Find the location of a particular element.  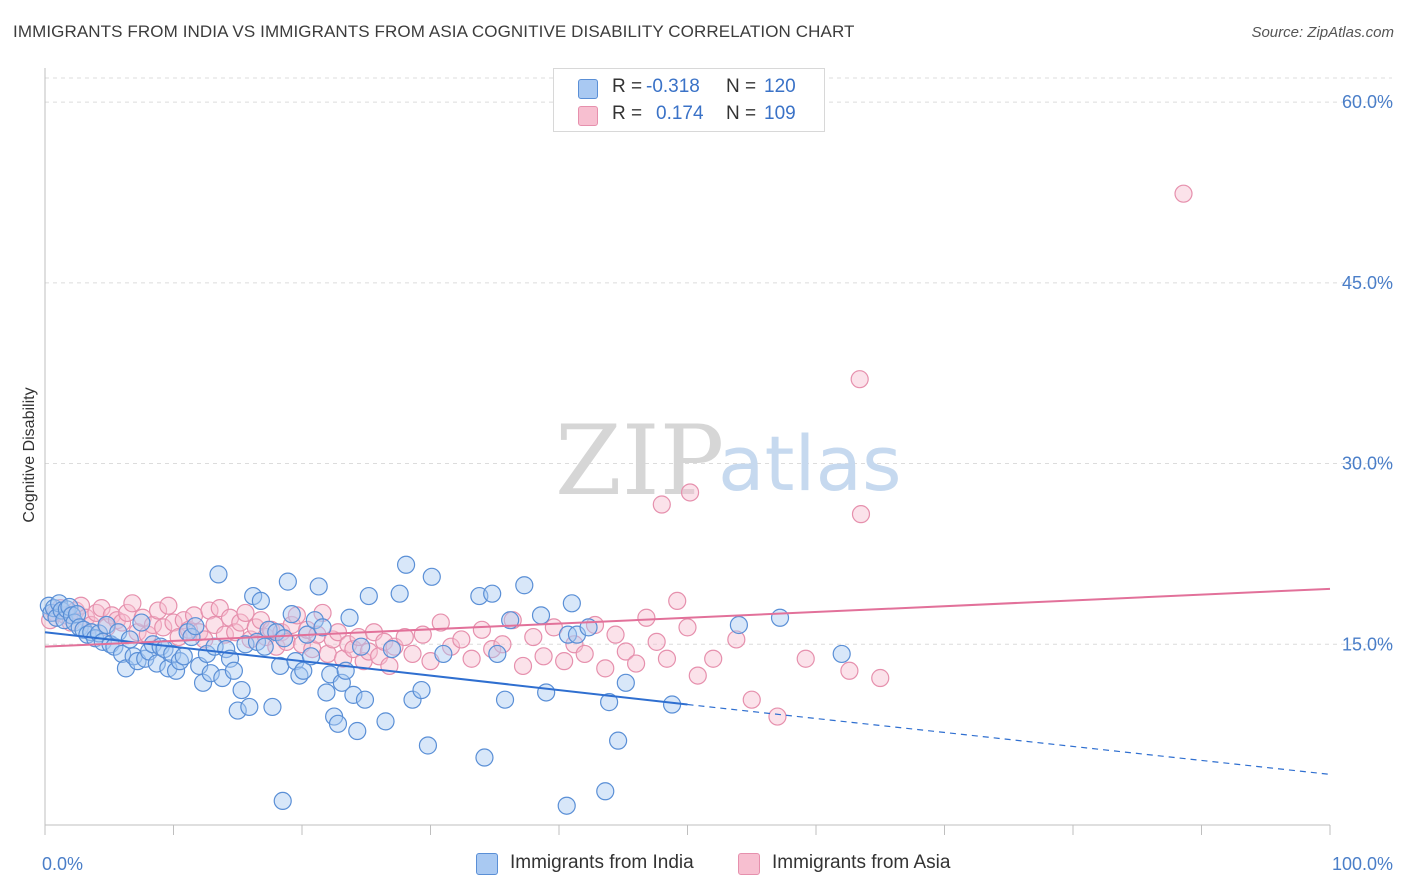

india-trend-extension is located at coordinates (1009, 739).